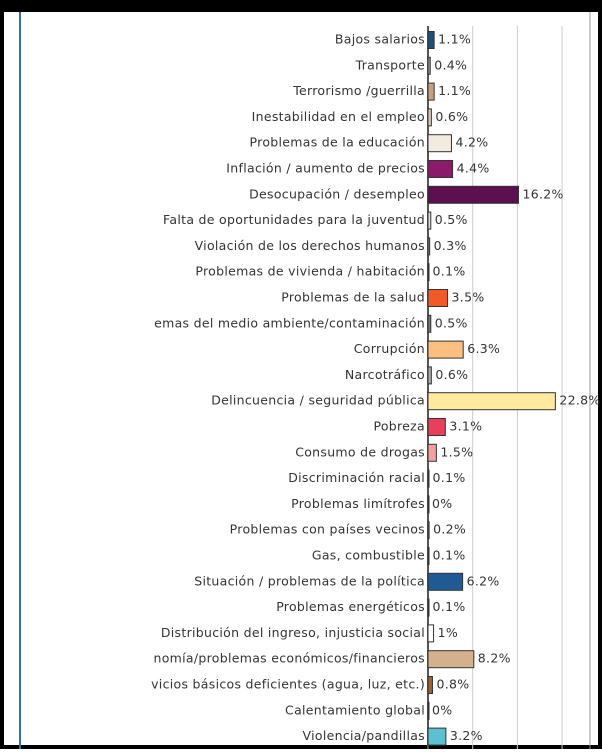  What do you see at coordinates (466, 735) in the screenshot?
I see `value-label: 3.2%` at bounding box center [466, 735].